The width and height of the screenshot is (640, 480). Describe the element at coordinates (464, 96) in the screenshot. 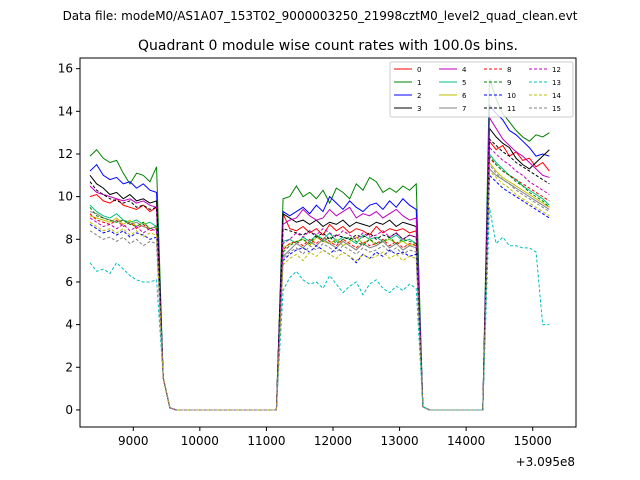

I see `legend-label-6: 6` at that location.